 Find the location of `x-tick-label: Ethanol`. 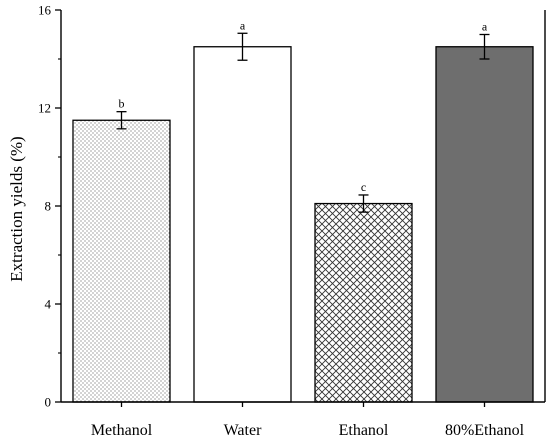

x-tick-label: Ethanol is located at coordinates (364, 430).